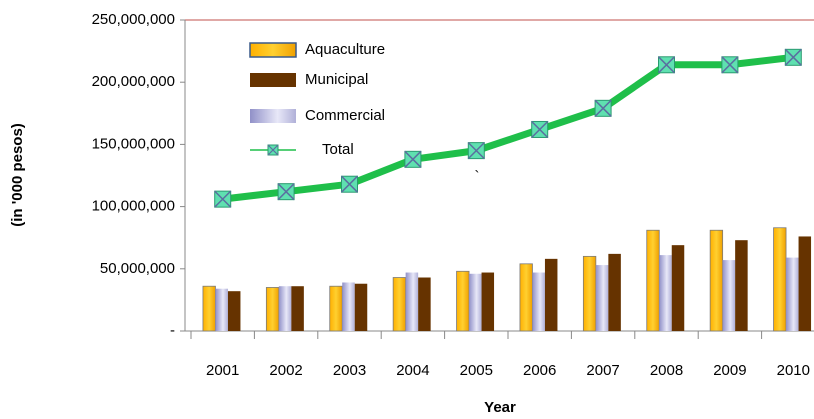  I want to click on x-tick-label: 2002, so click(285, 370).